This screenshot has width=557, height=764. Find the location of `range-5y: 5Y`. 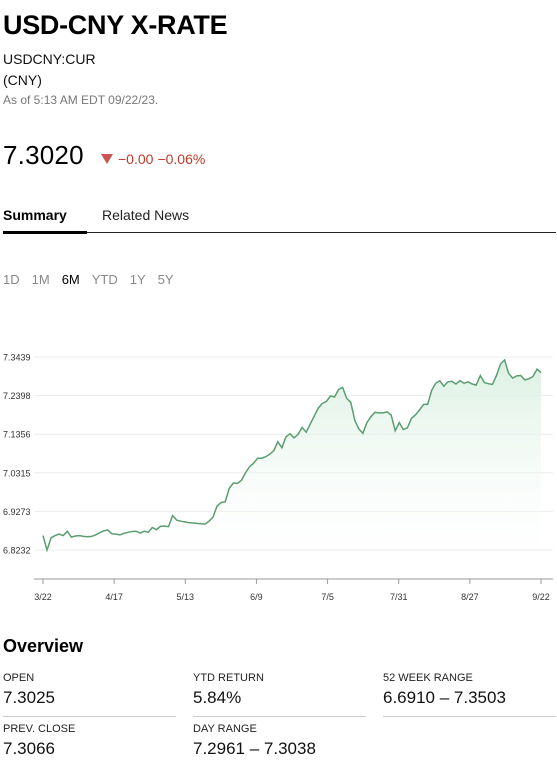

range-5y: 5Y is located at coordinates (165, 279).